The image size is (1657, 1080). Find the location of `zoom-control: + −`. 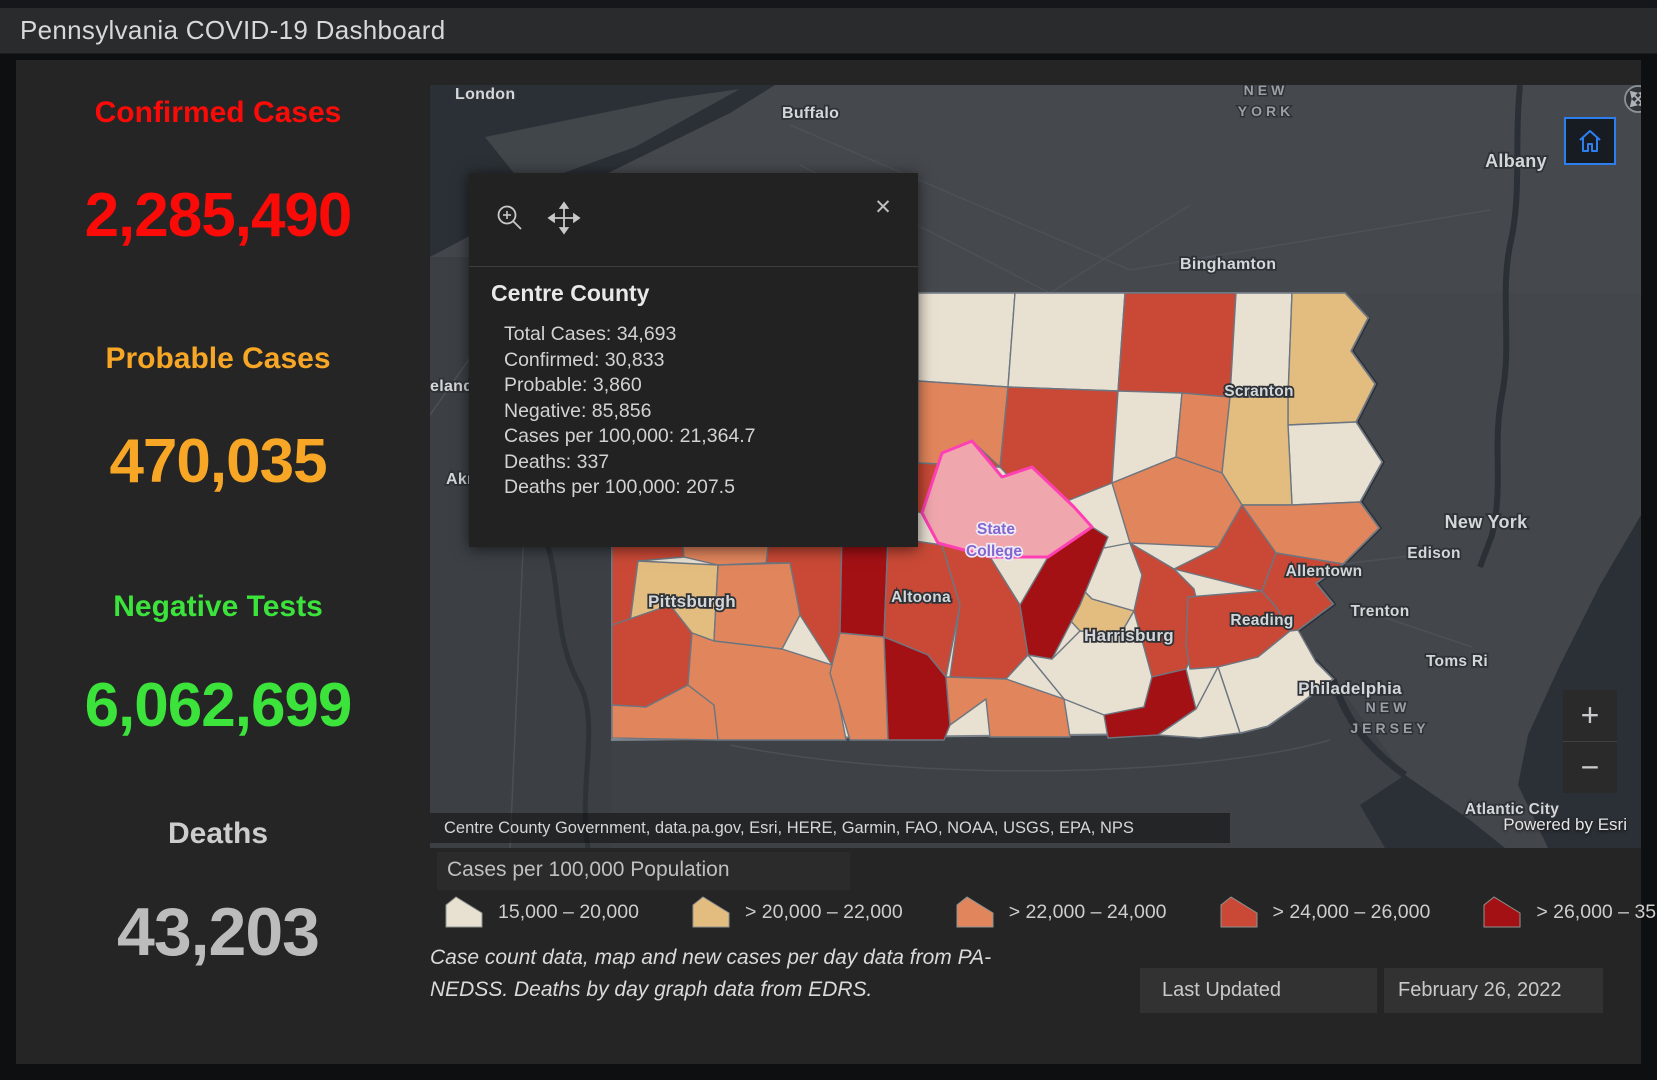

zoom-control: + − is located at coordinates (1590, 741).